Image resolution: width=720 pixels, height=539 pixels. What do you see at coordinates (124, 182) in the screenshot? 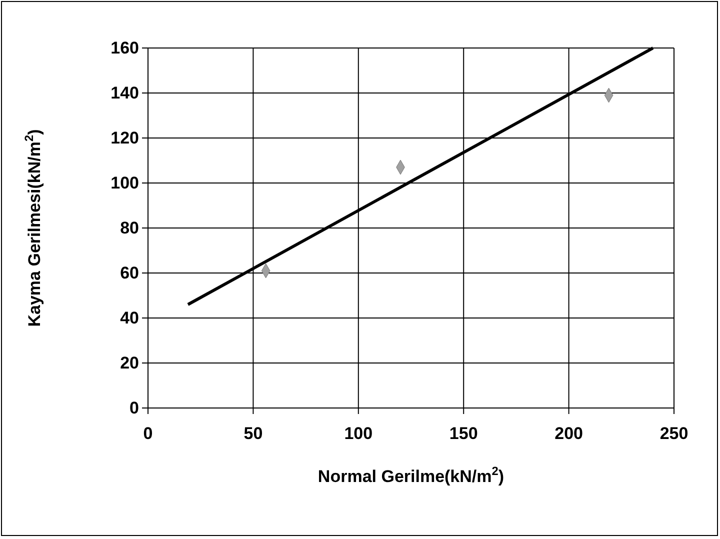
I see `y-tick-label: 100` at bounding box center [124, 182].